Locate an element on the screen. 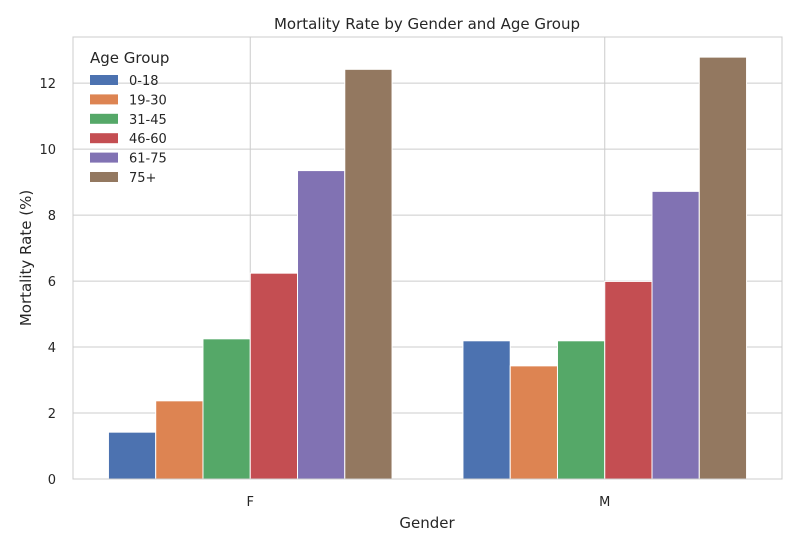 This screenshot has width=800, height=550. chart-title: Mortality Rate by Gender and Age Group is located at coordinates (427, 24).